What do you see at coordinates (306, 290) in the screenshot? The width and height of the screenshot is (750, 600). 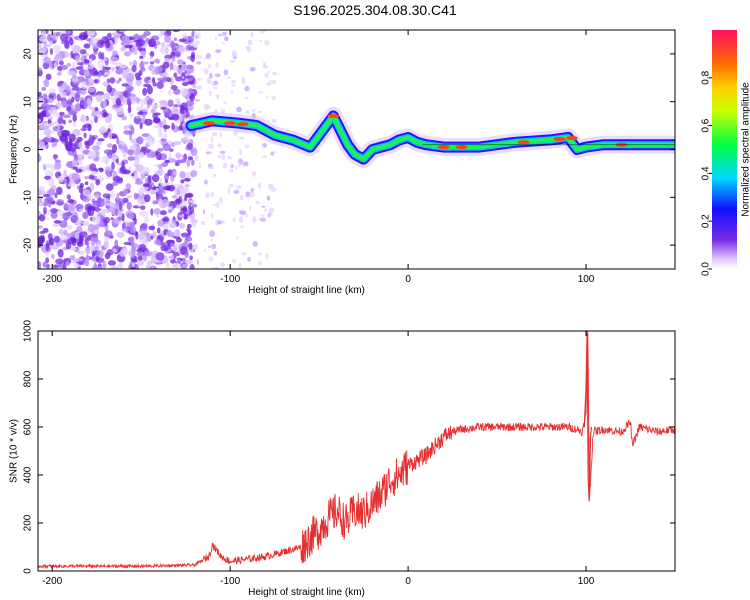 I see `x-axis-label: Height of straight line (km)` at bounding box center [306, 290].